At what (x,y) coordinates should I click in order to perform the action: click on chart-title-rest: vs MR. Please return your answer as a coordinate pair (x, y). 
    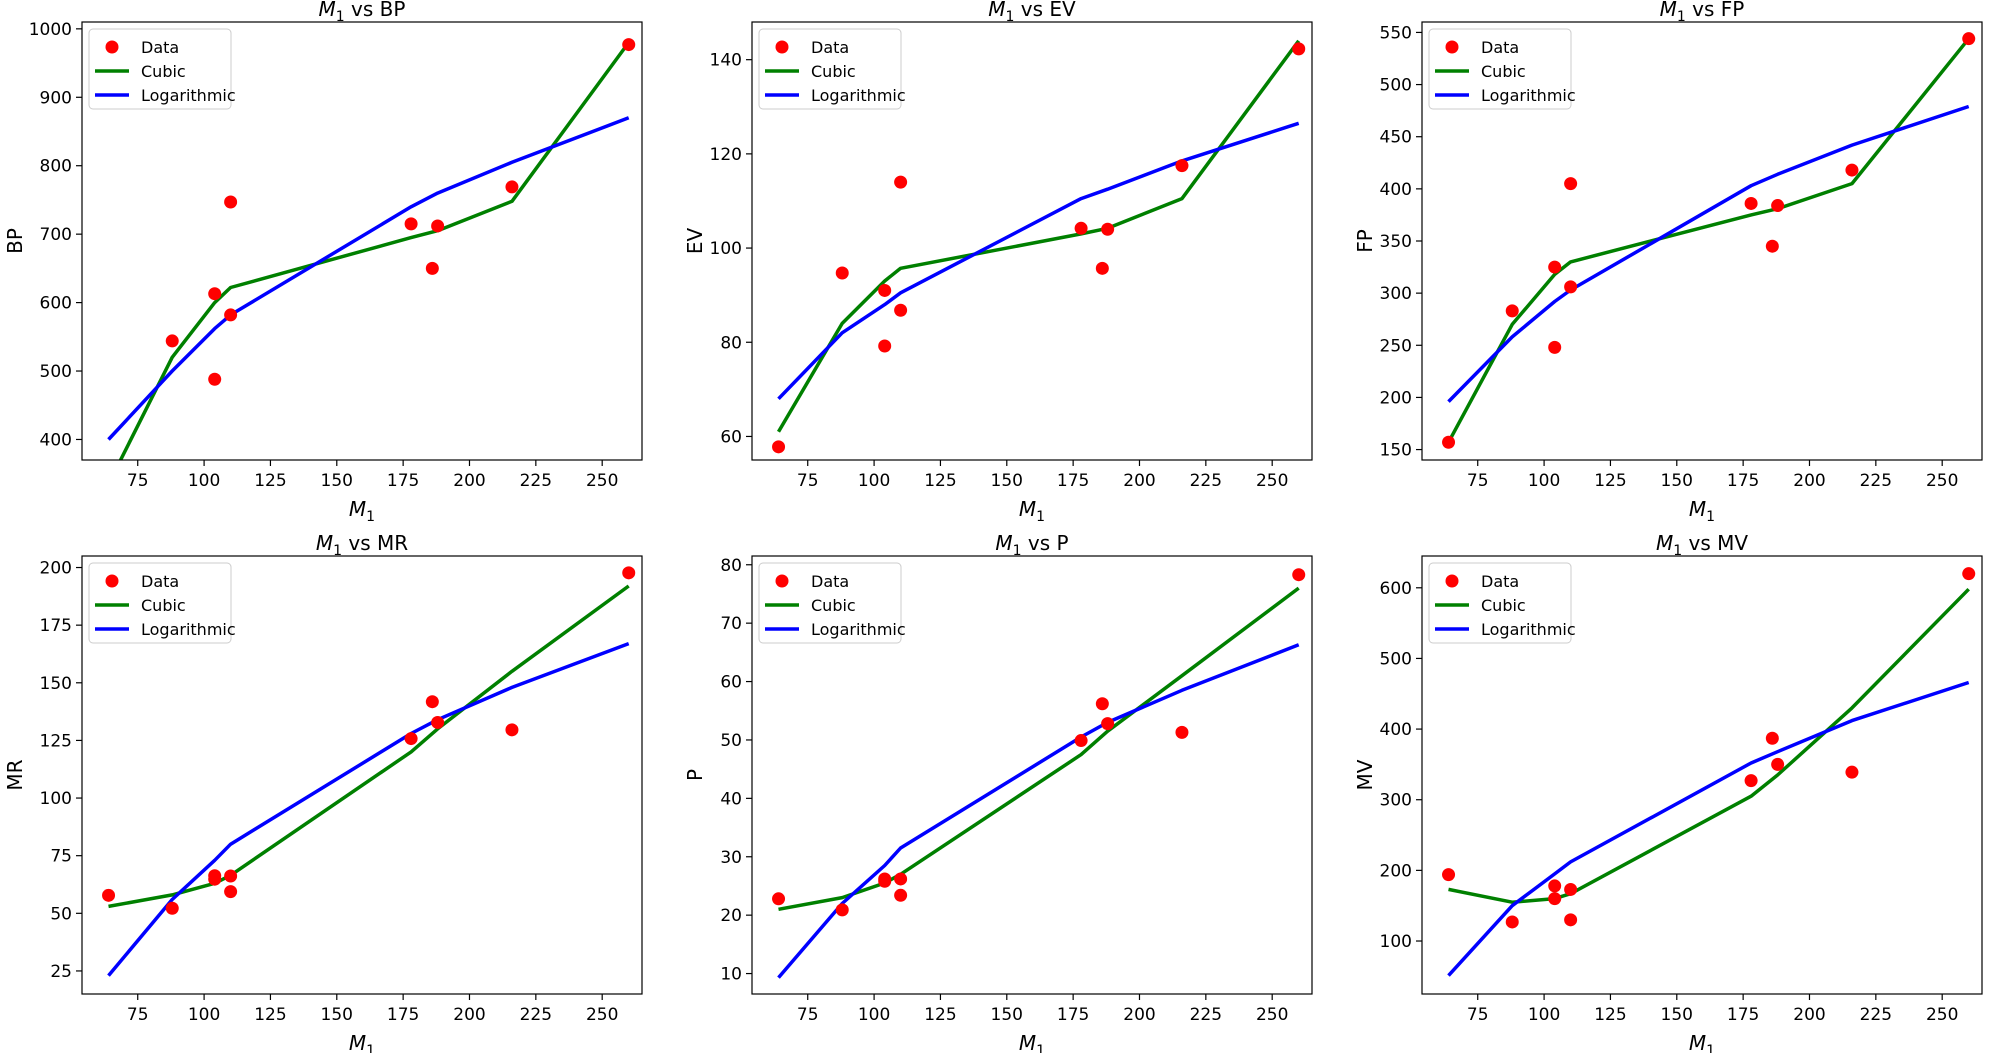
    Looking at the image, I should click on (375, 543).